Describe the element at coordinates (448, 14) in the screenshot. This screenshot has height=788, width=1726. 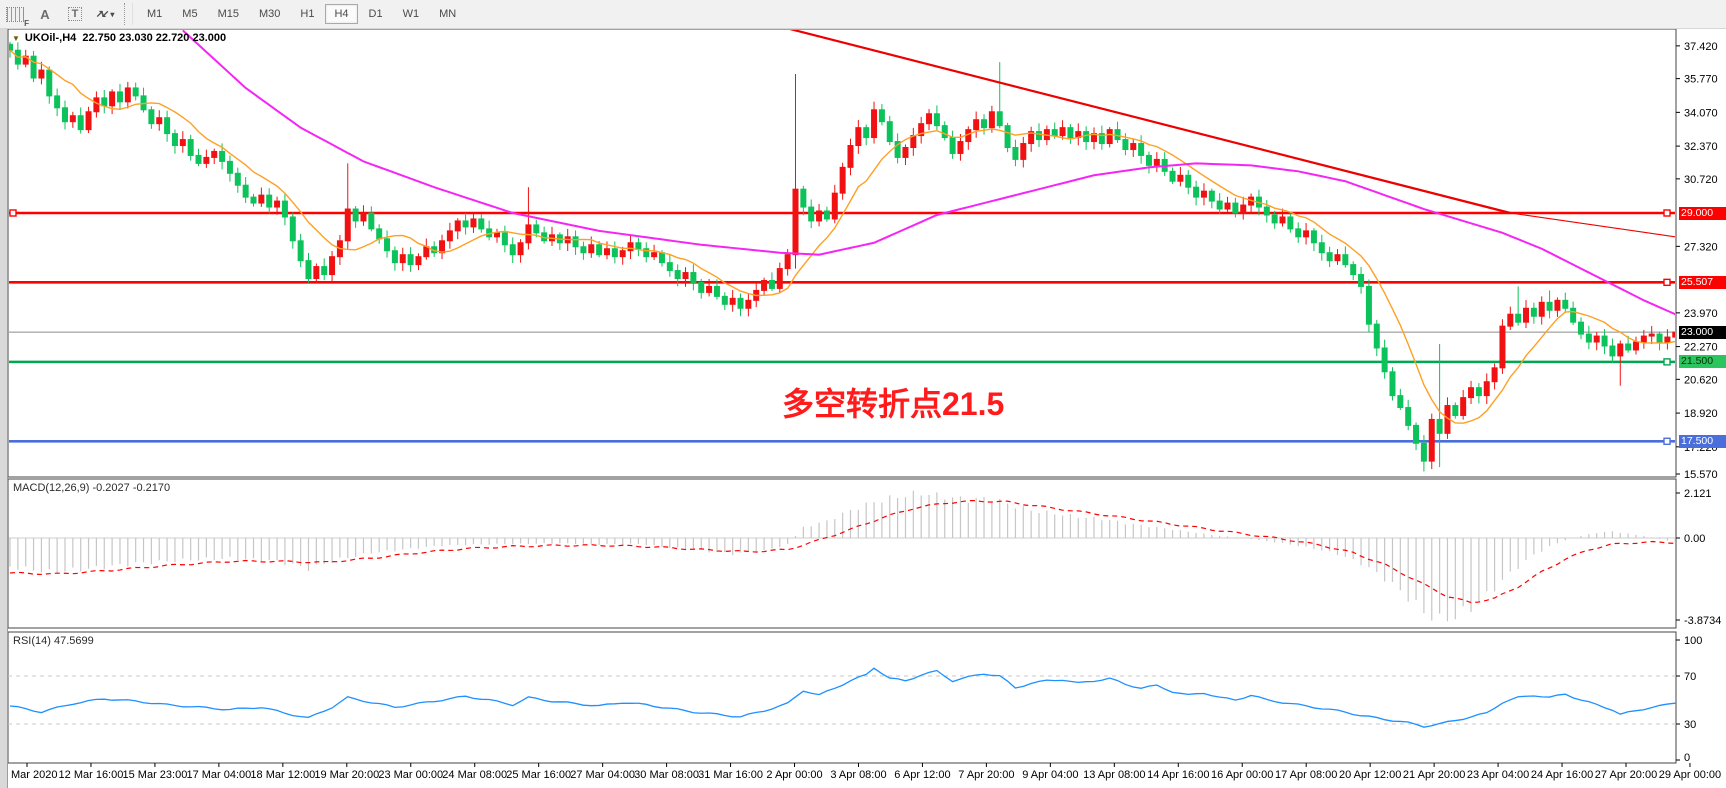
I see `timeframe-button-mn: MN` at that location.